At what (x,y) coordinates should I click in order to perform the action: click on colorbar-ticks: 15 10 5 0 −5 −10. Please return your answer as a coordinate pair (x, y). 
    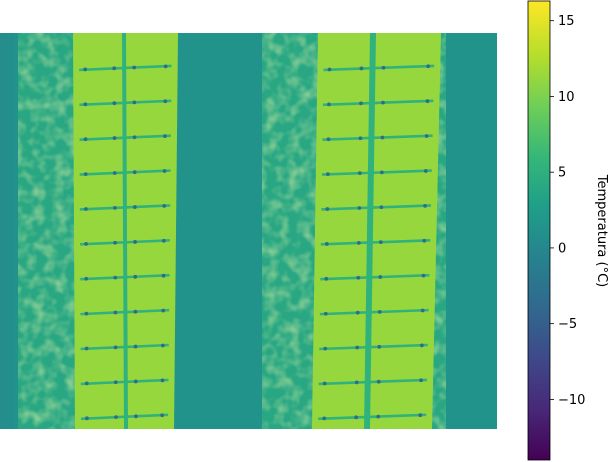
    Looking at the image, I should click on (567, 211).